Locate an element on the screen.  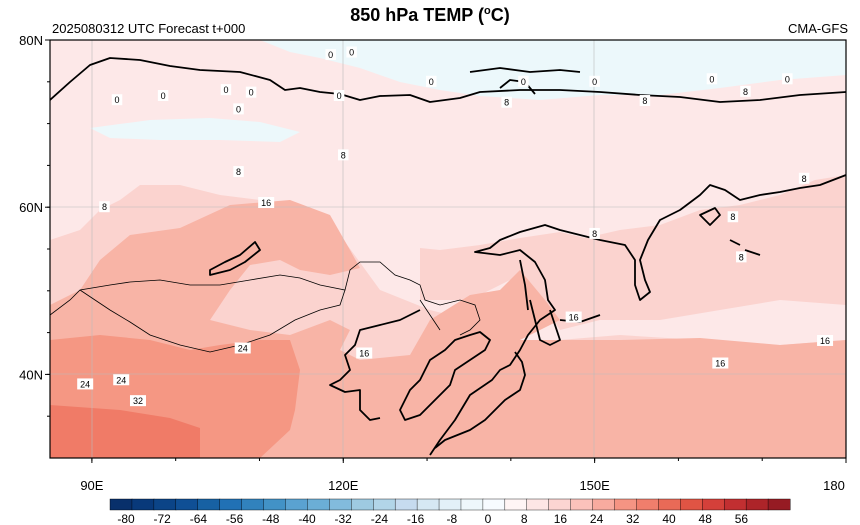
lon-tick-label: 90E is located at coordinates (91, 485).